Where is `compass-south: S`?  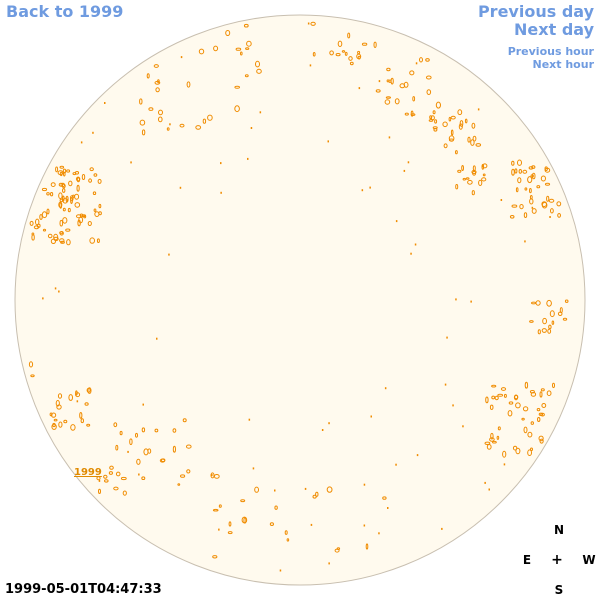 compass-south: S is located at coordinates (559, 590).